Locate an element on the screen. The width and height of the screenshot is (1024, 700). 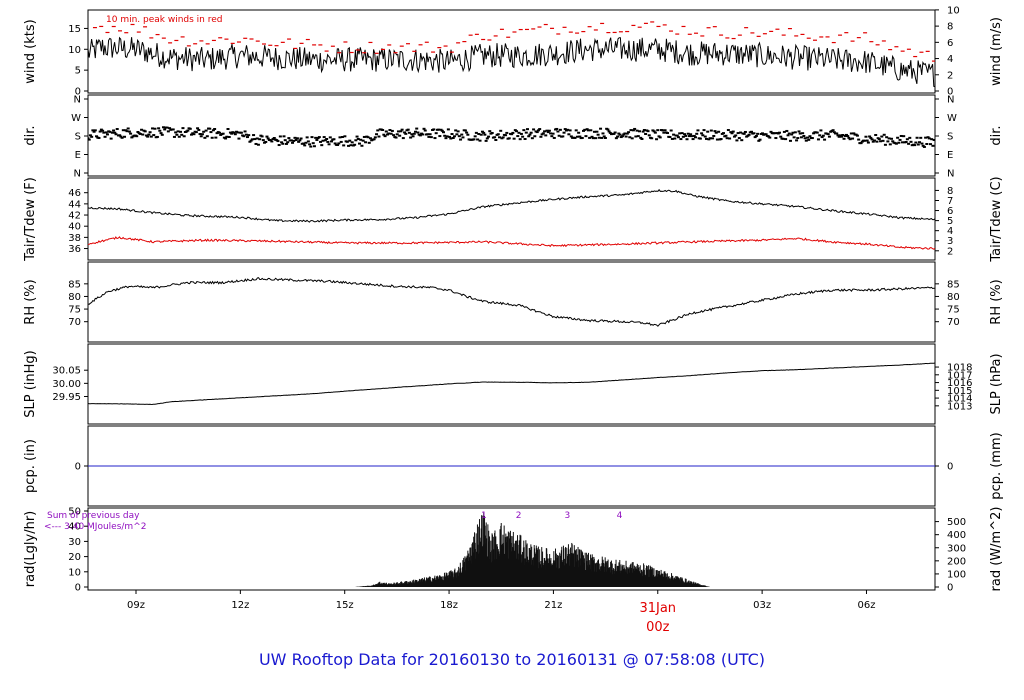
y-tick-label-right: 1017 is located at coordinates (959, 375).